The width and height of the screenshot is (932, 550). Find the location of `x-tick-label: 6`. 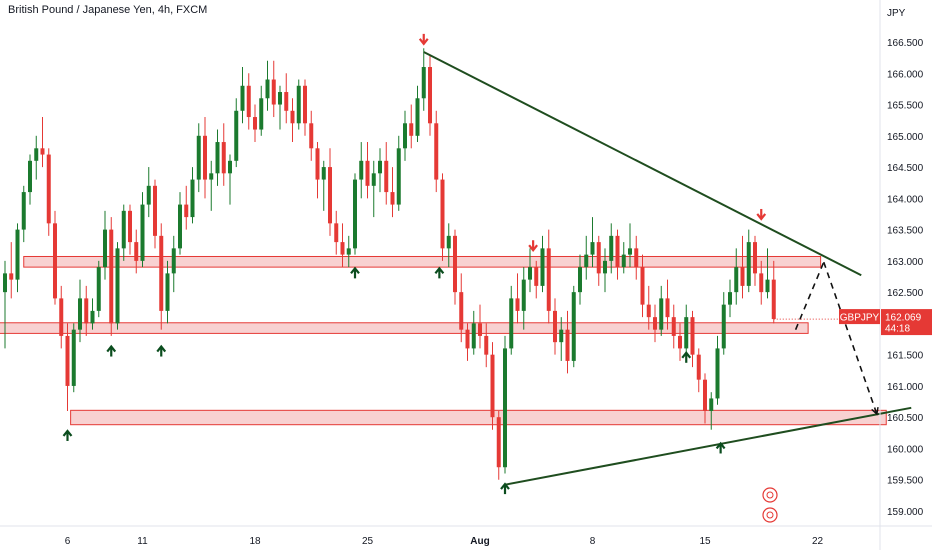

x-tick-label: 6 is located at coordinates (68, 541).